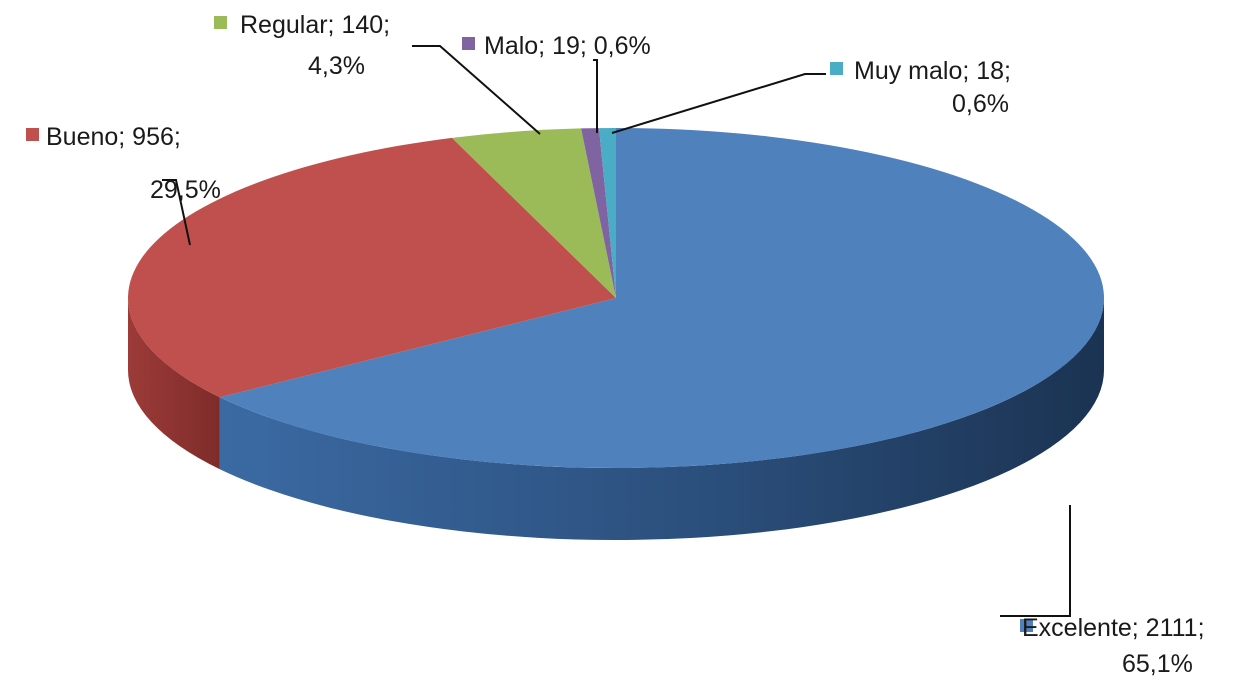 The width and height of the screenshot is (1233, 678). Describe the element at coordinates (176, 212) in the screenshot. I see `leader-line-bueno` at that location.